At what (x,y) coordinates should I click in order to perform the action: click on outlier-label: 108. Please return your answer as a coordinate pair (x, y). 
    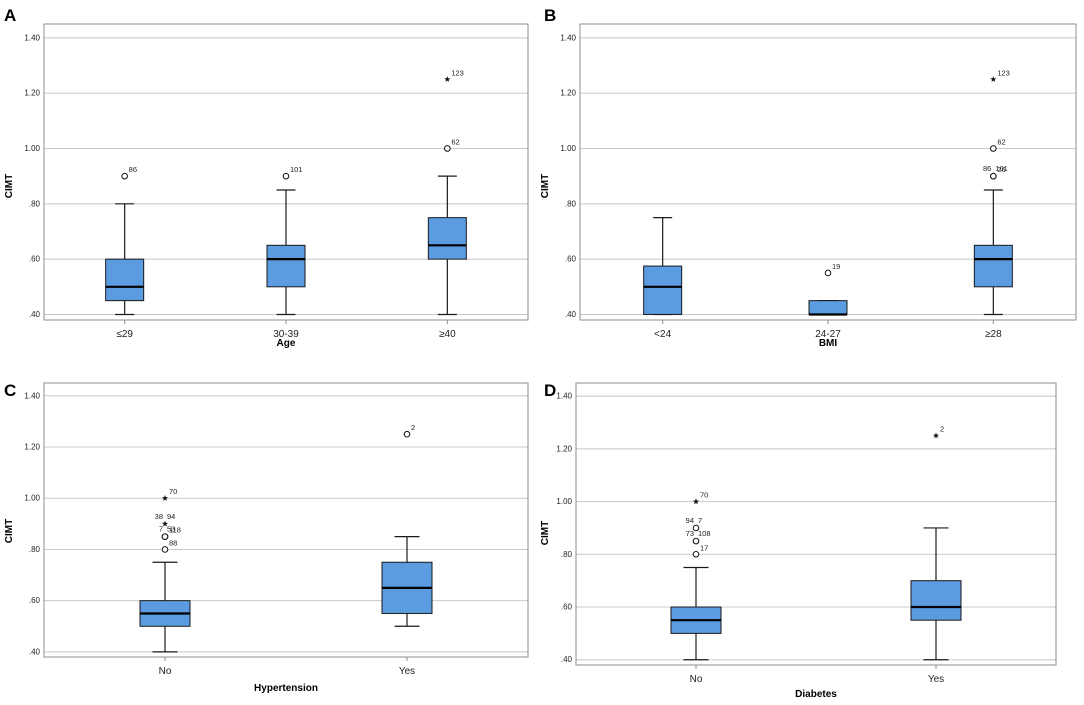
    Looking at the image, I should click on (704, 533).